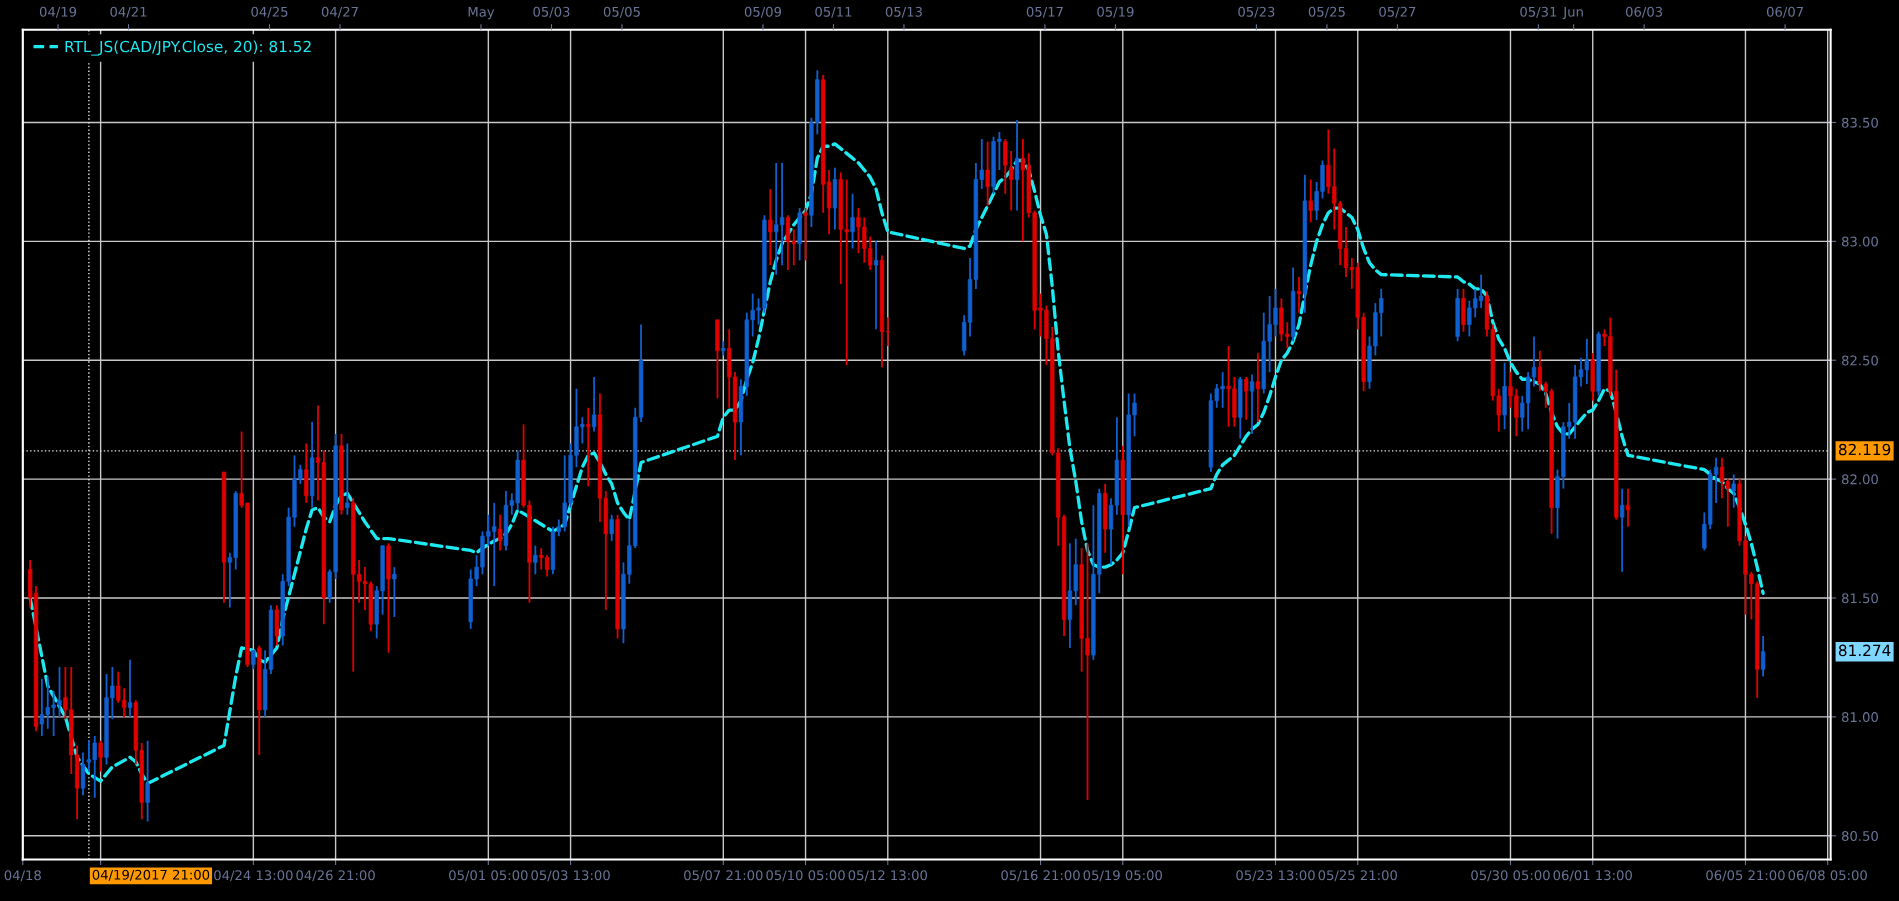 The image size is (1899, 901). What do you see at coordinates (833, 12) in the screenshot?
I see `x2-tick-label: 05/11` at bounding box center [833, 12].